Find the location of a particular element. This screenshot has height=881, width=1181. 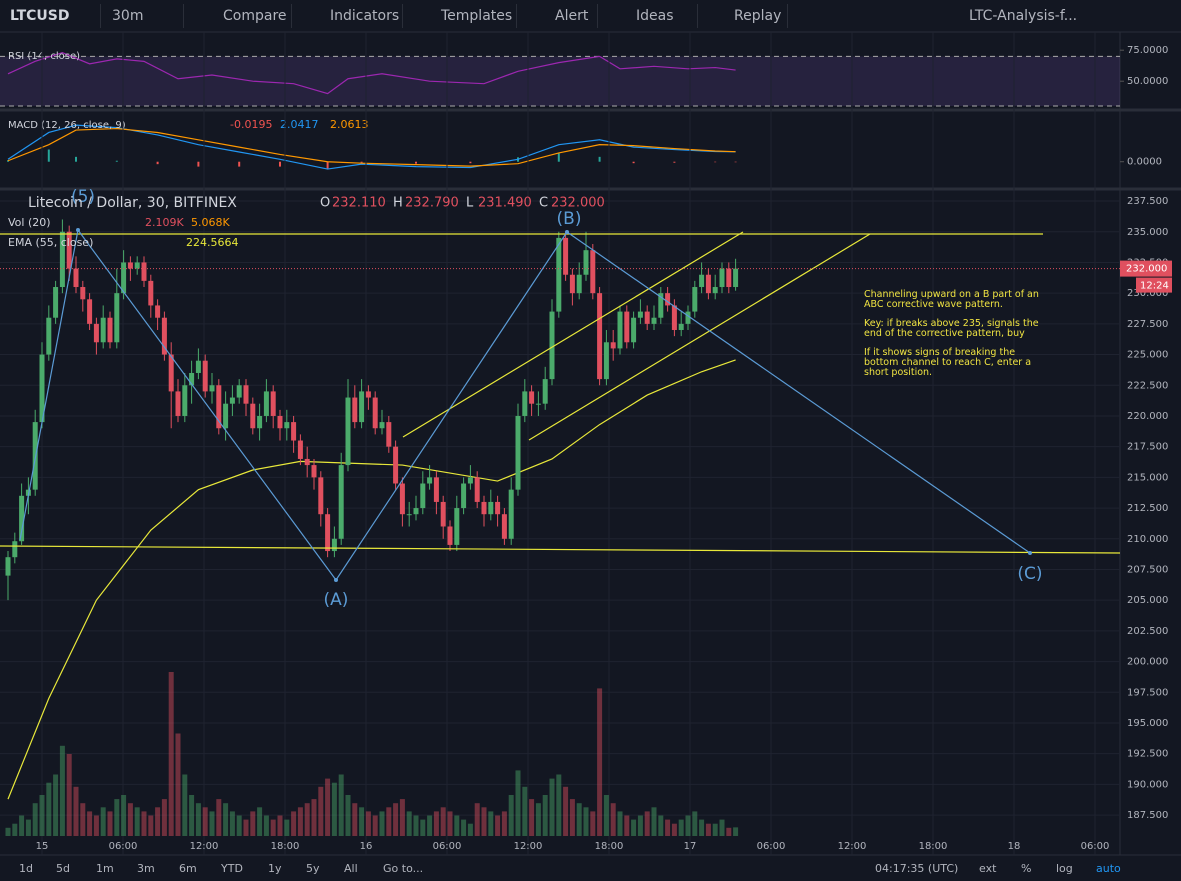

range-button: 5y is located at coordinates (313, 868).